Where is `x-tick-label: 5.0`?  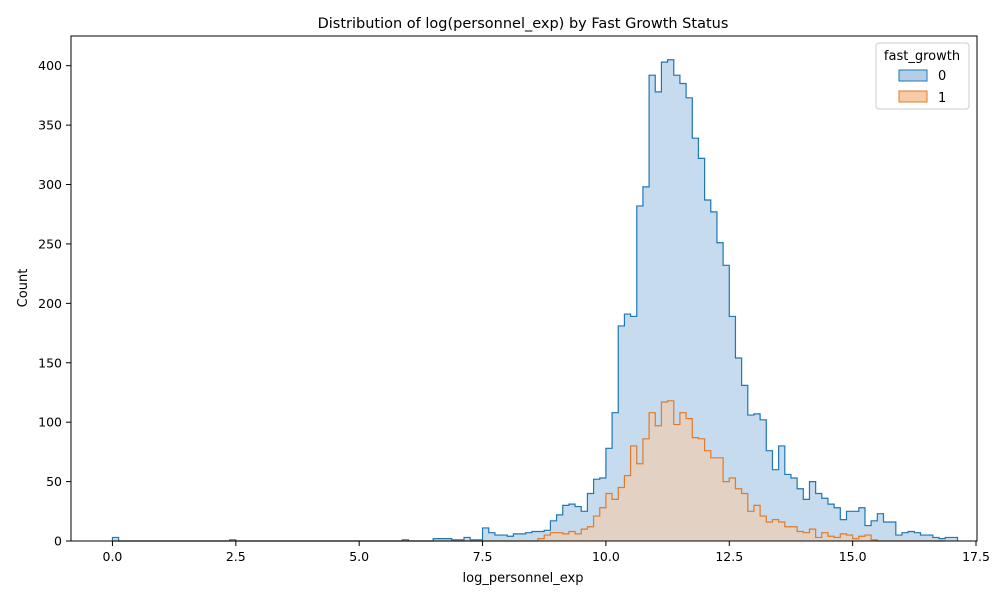
x-tick-label: 5.0 is located at coordinates (359, 556).